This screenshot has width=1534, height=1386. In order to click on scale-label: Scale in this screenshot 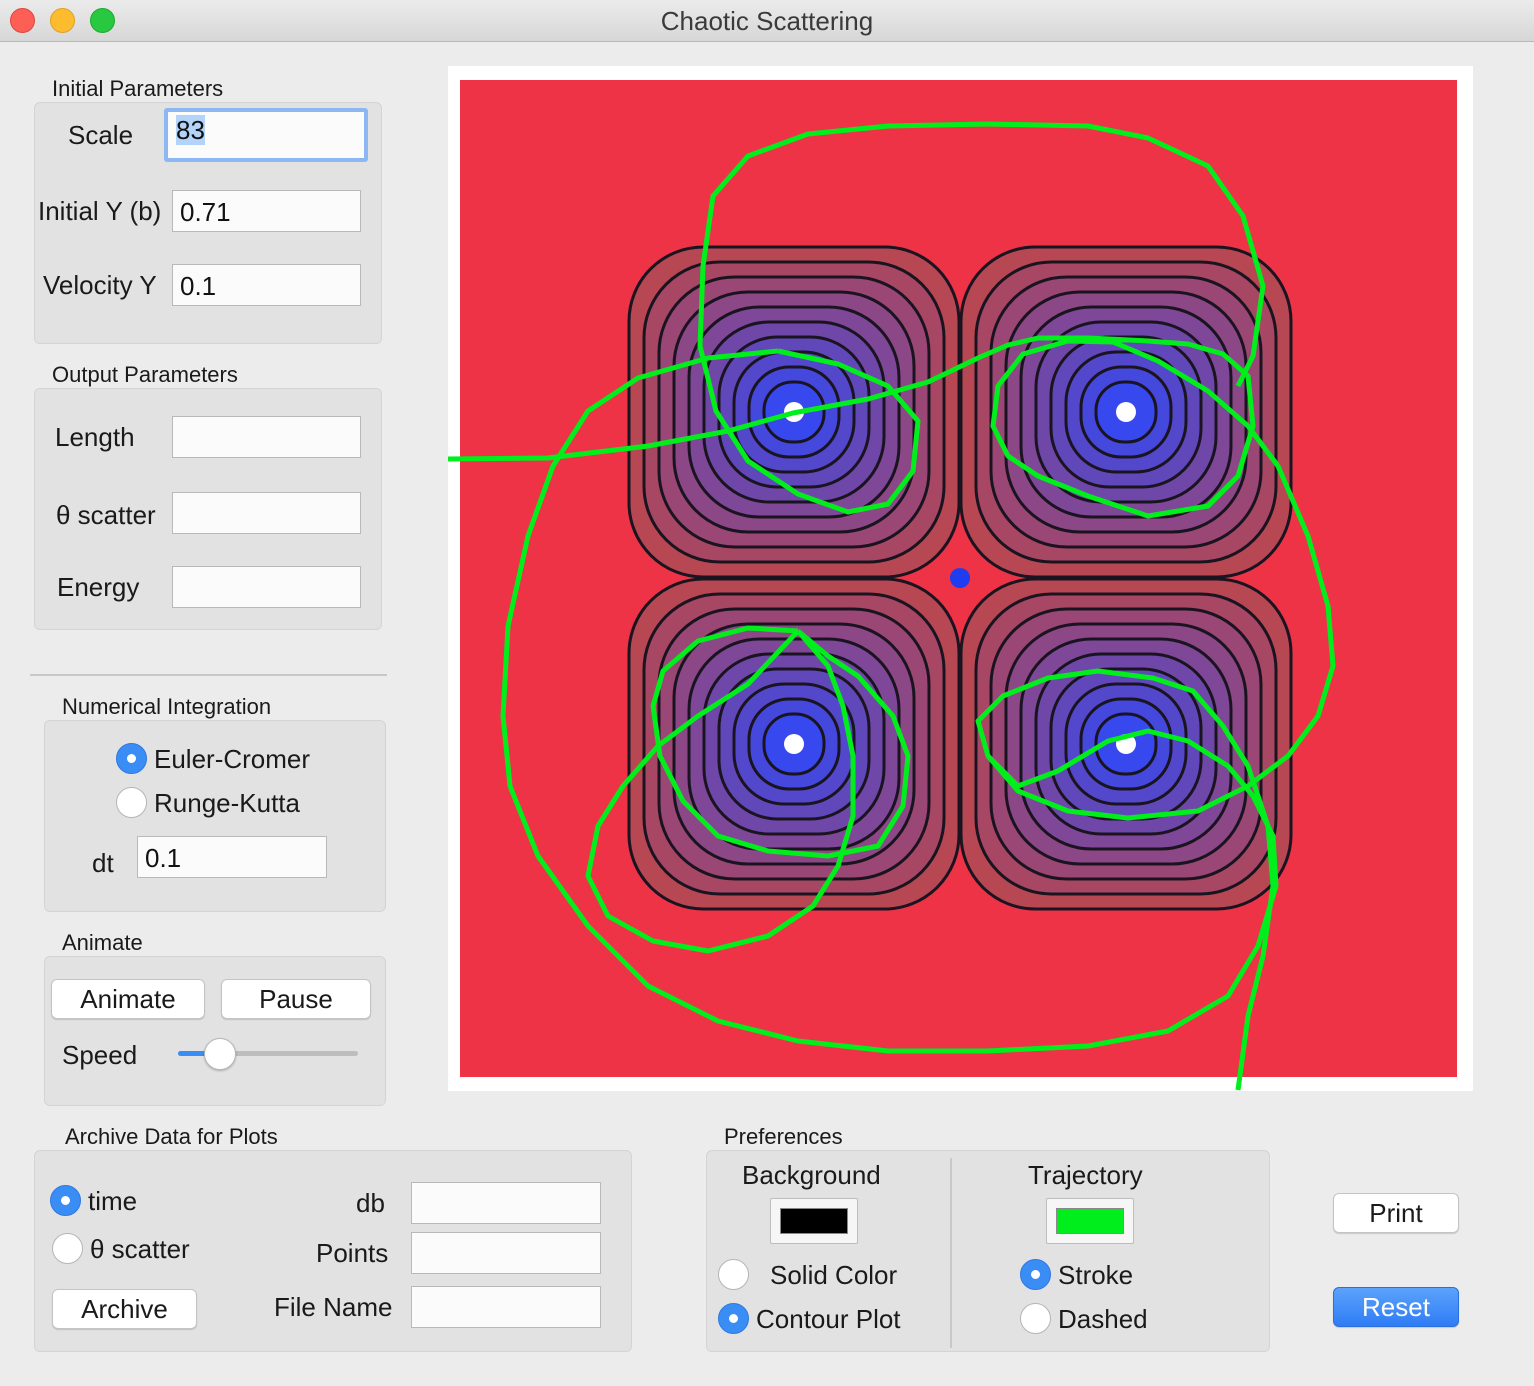, I will do `click(101, 135)`.